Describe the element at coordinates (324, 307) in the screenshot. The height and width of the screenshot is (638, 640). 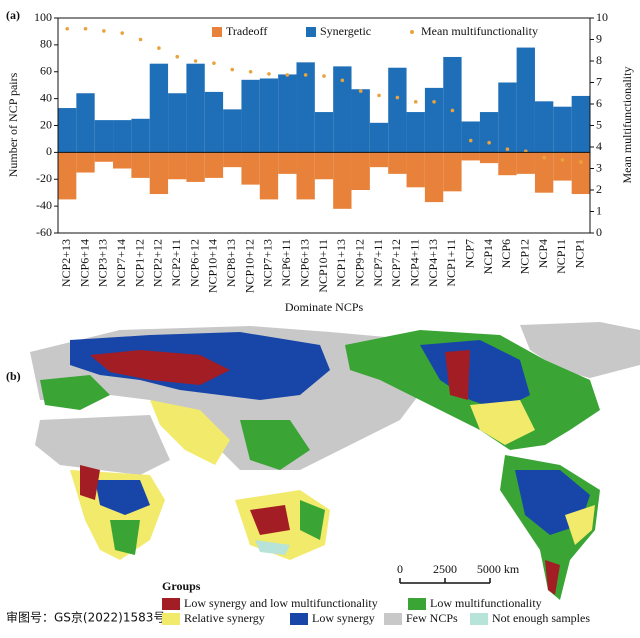
I see `x-axis-label: Dominate NCPs` at that location.